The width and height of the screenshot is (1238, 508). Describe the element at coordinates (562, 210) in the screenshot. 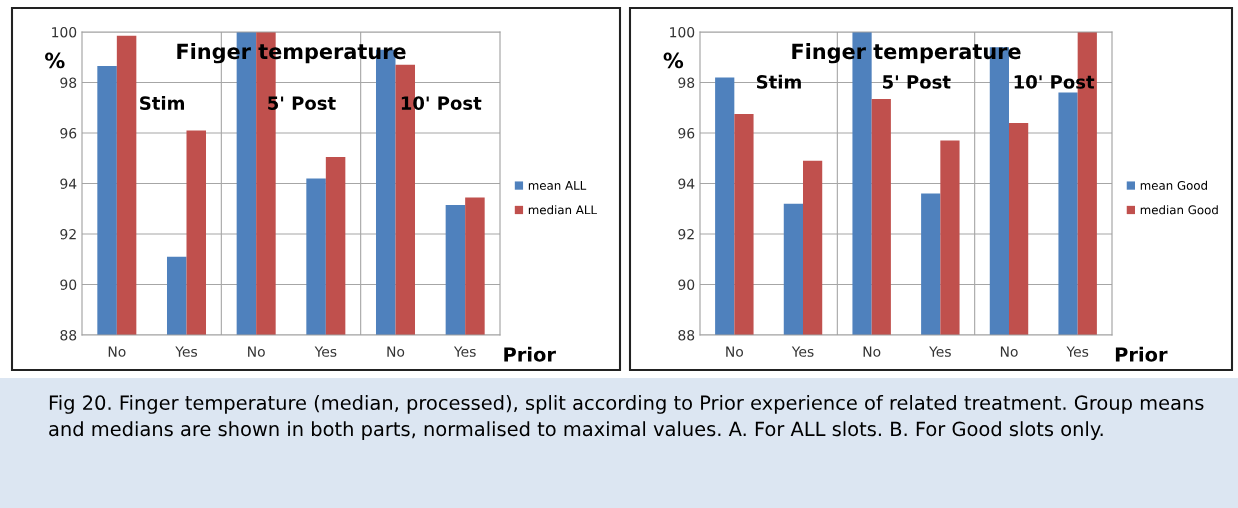

I see `legend-label: median ALL` at that location.